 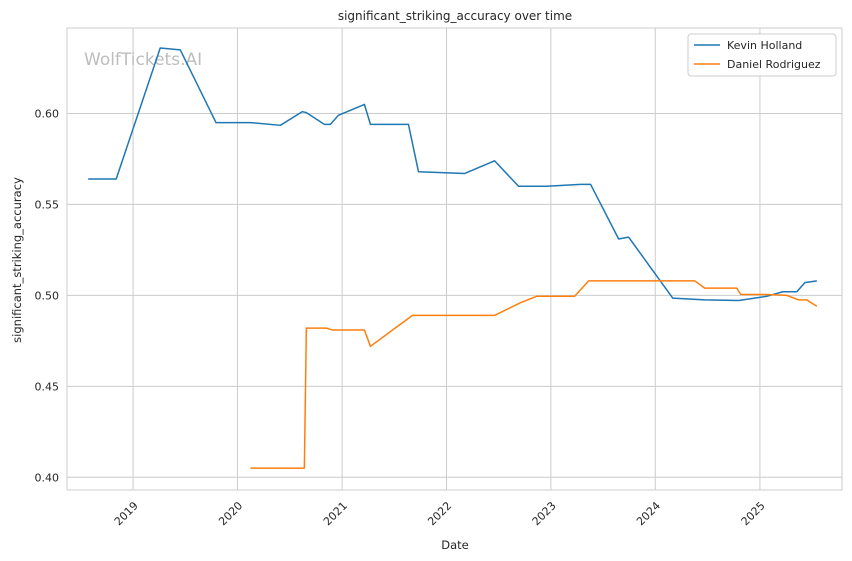 I want to click on x-tick-label: 2024, so click(x=648, y=513).